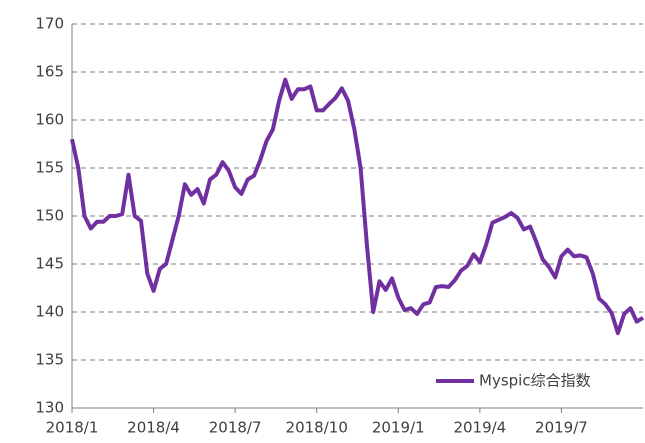 This screenshot has width=645, height=443. What do you see at coordinates (398, 428) in the screenshot?
I see `x-tick-label: 2019/1` at bounding box center [398, 428].